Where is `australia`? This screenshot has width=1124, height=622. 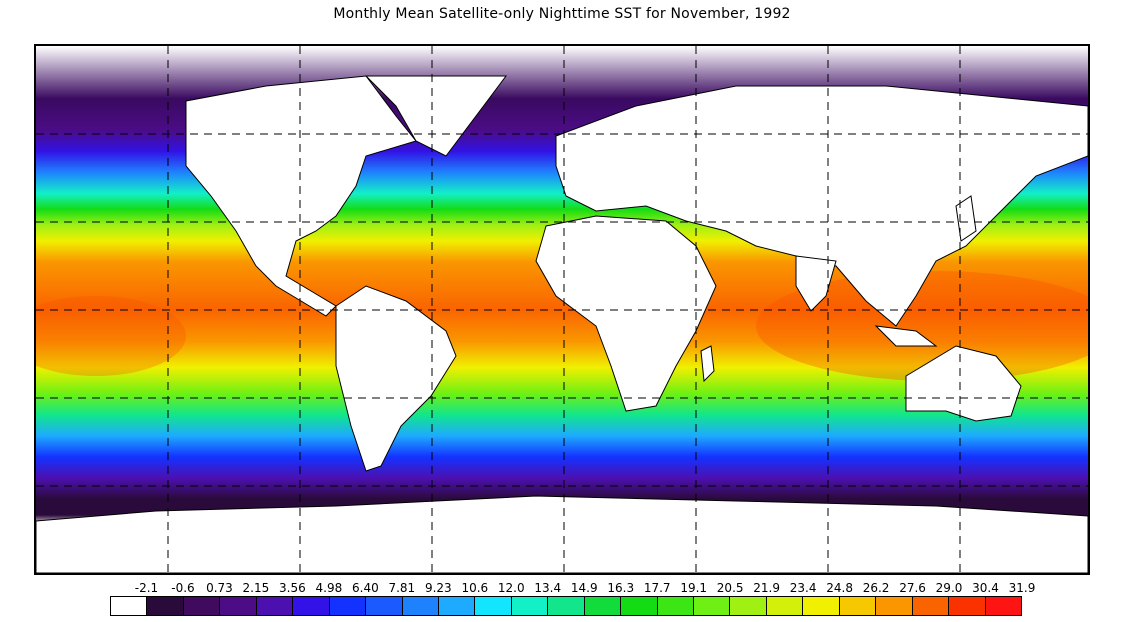
australia is located at coordinates (963, 383).